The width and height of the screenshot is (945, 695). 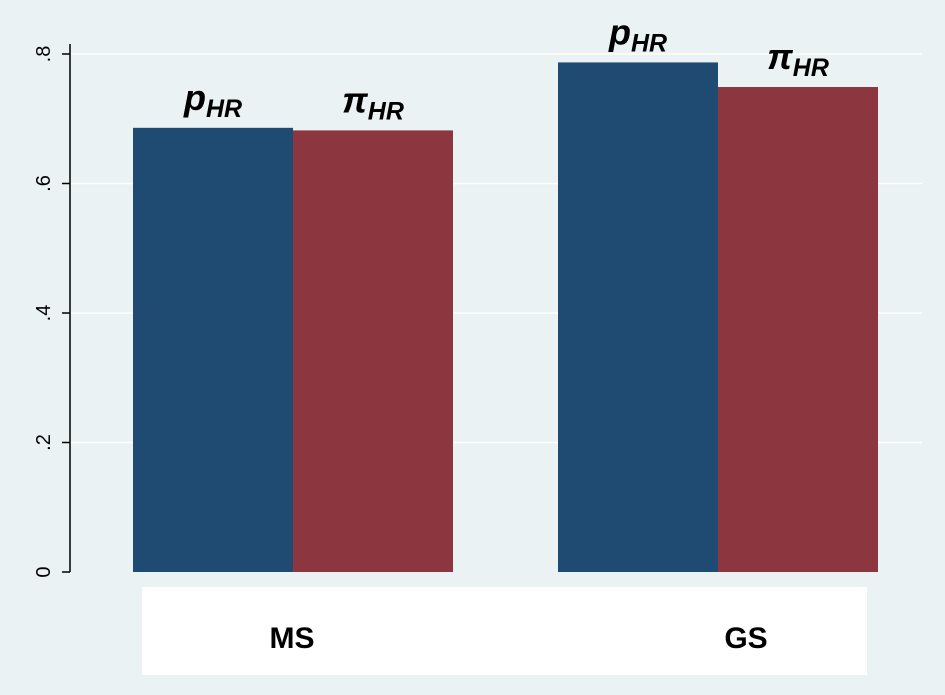 I want to click on category-label-gs: GS, so click(x=745, y=638).